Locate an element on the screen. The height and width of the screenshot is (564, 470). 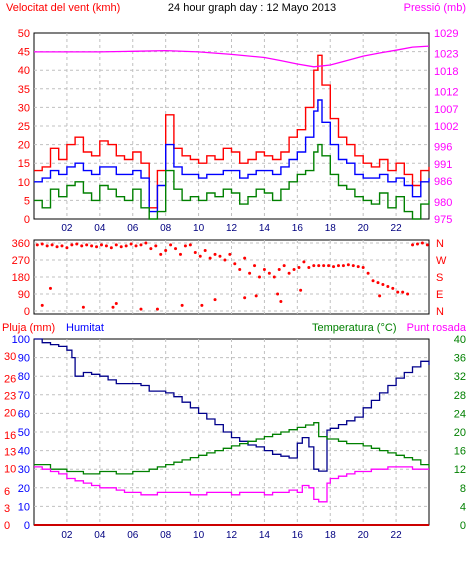
pressure-y-tick-label: 991 is located at coordinates (443, 165).